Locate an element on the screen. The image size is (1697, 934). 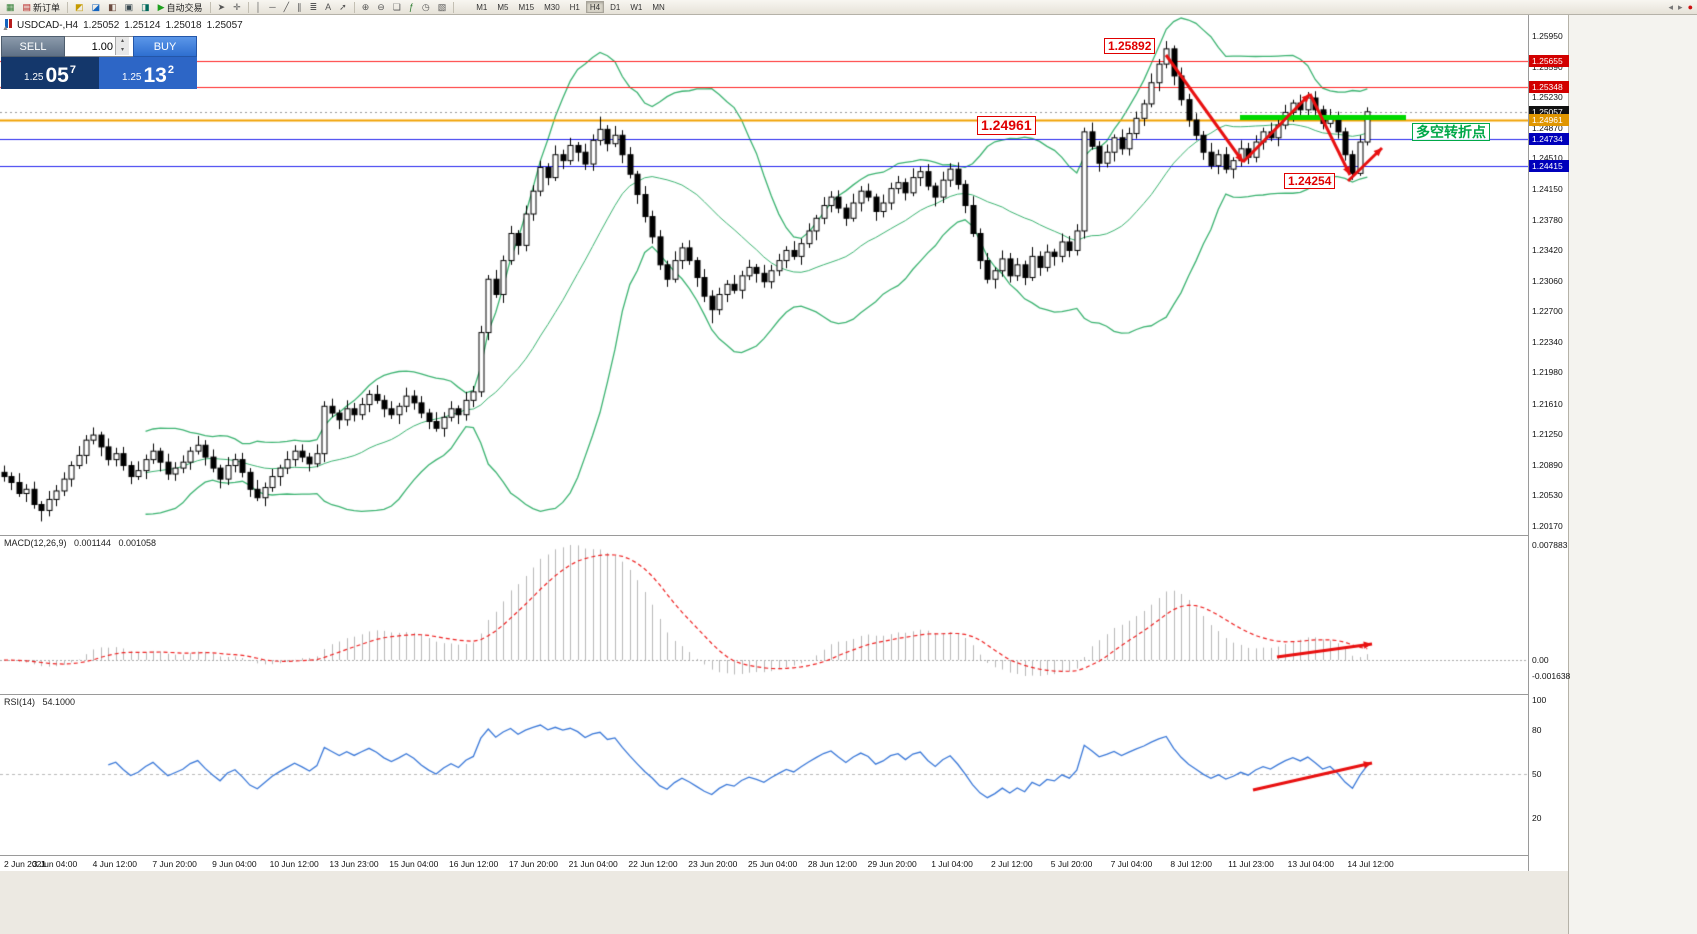
rsi-tick: 20 is located at coordinates (1537, 818).